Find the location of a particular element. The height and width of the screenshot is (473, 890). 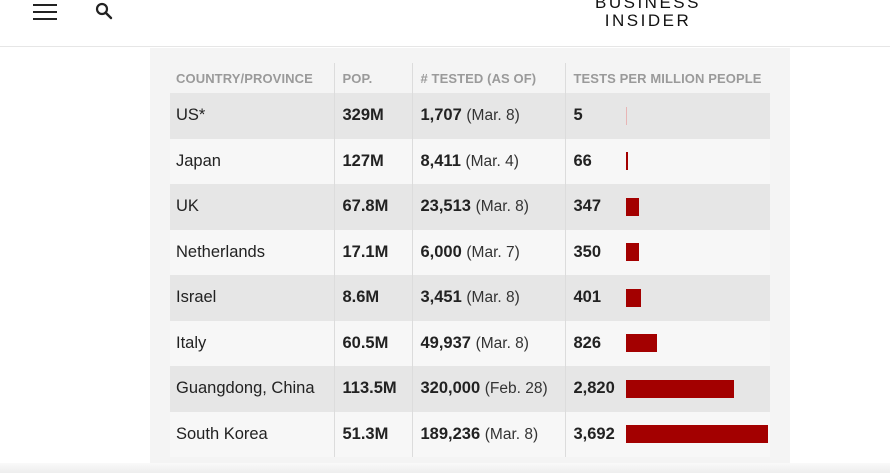

tests-per-million-value: 350 is located at coordinates (587, 251).